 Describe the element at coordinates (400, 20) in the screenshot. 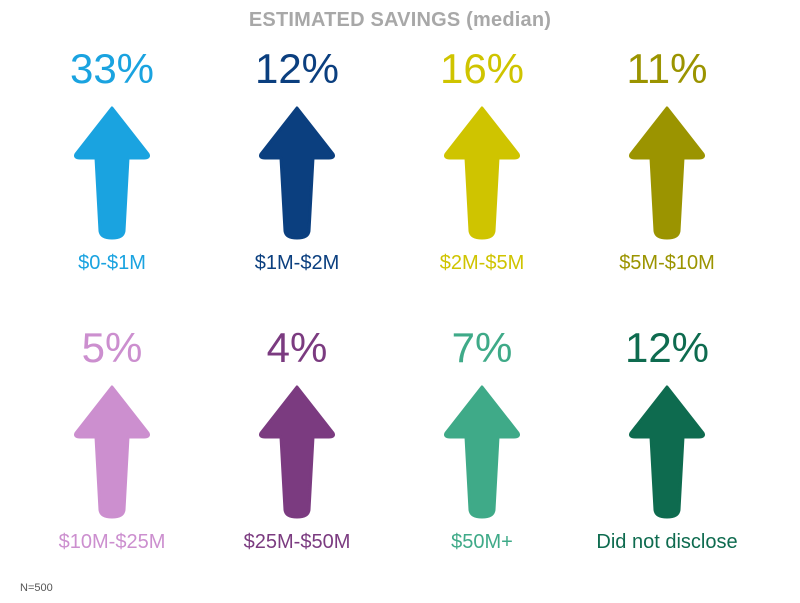

I see `chart-title: ESTIMATED SAVINGS (median)` at that location.